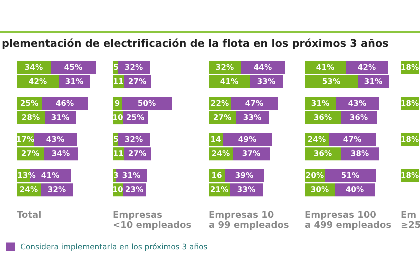  What do you see at coordinates (29, 214) in the screenshot?
I see `x-axis-title: Total` at bounding box center [29, 214].